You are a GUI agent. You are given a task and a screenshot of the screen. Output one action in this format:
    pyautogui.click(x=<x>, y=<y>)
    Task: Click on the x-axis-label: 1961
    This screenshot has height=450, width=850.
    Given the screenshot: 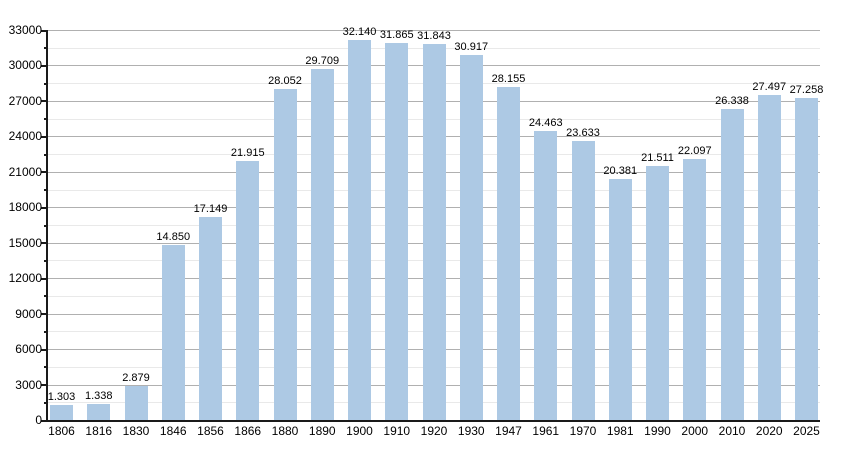 What is the action you would take?
    pyautogui.click(x=546, y=431)
    